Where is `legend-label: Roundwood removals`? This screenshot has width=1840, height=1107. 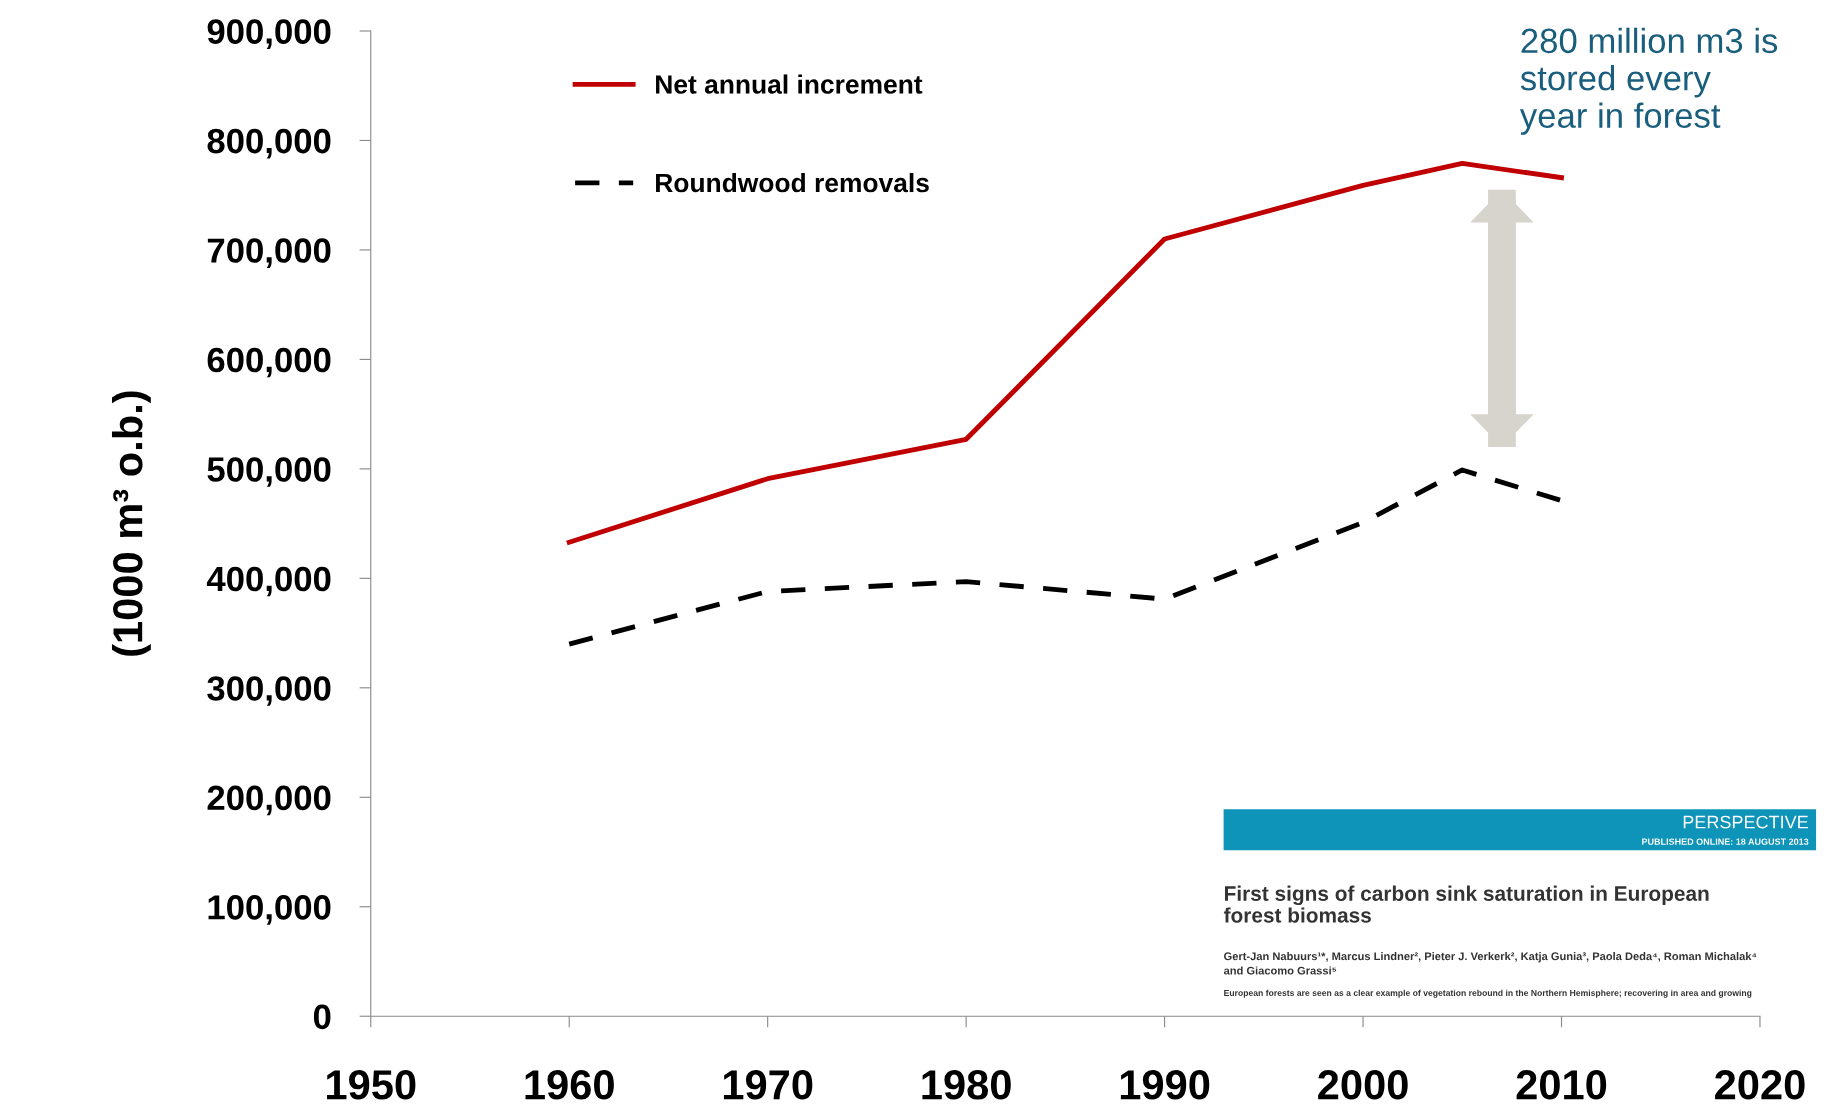
legend-label: Roundwood removals is located at coordinates (792, 182).